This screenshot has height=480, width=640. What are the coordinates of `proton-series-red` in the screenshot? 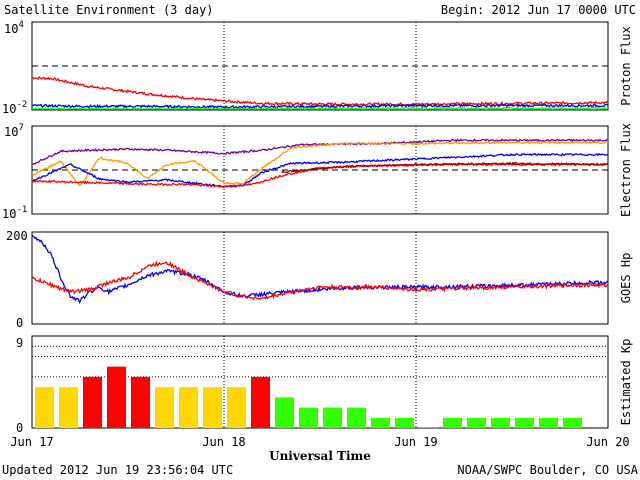 It's located at (320, 91).